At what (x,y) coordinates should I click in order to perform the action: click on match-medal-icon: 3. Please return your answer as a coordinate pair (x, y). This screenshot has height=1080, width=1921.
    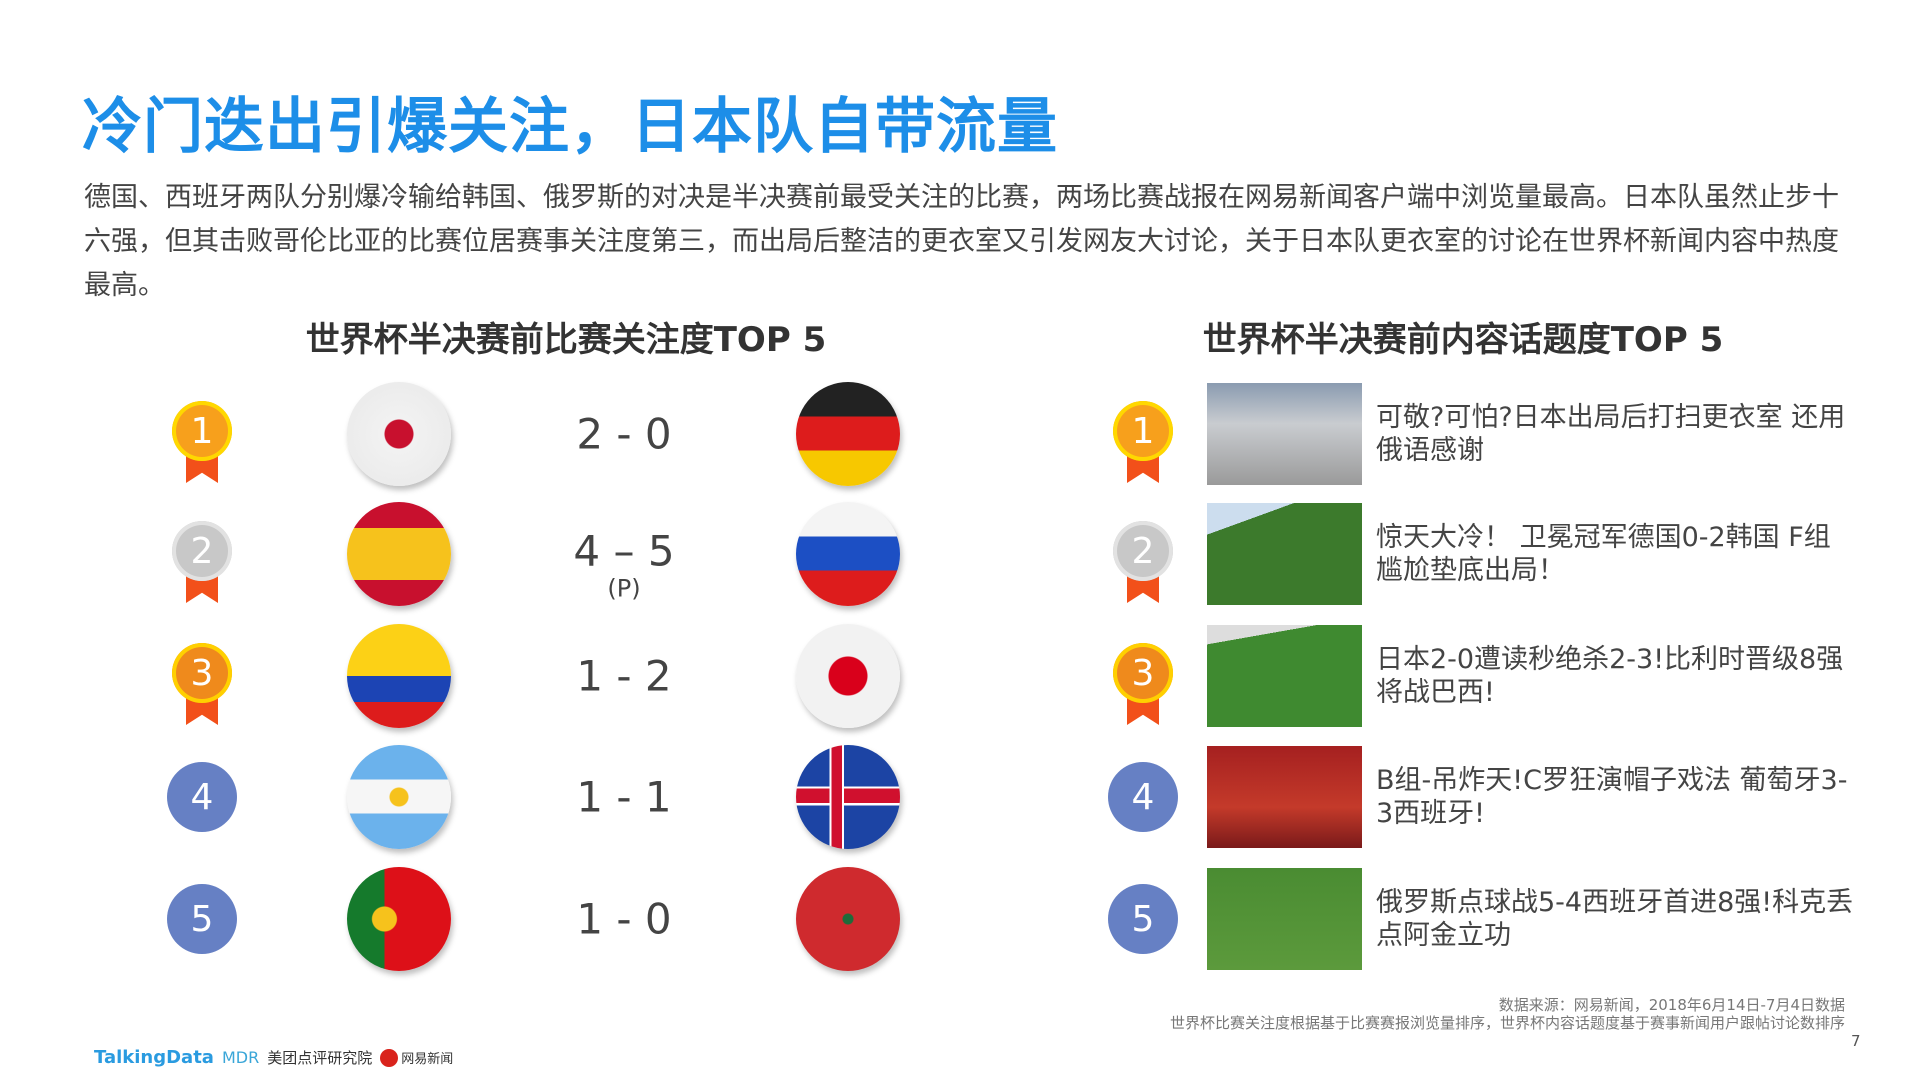
    Looking at the image, I should click on (202, 688).